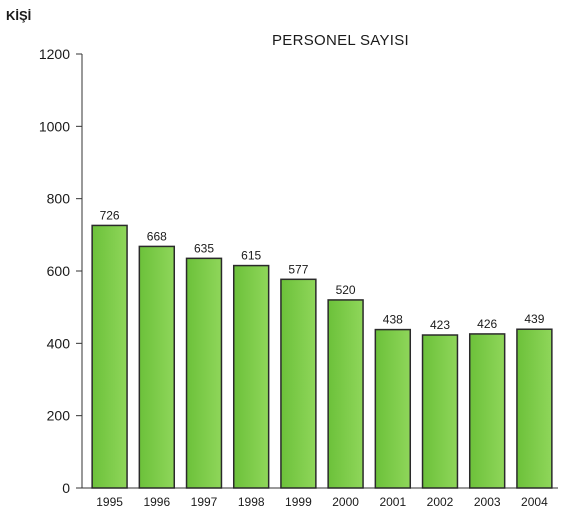 This screenshot has height=516, width=561. What do you see at coordinates (204, 248) in the screenshot?
I see `bar-value-label: 635` at bounding box center [204, 248].